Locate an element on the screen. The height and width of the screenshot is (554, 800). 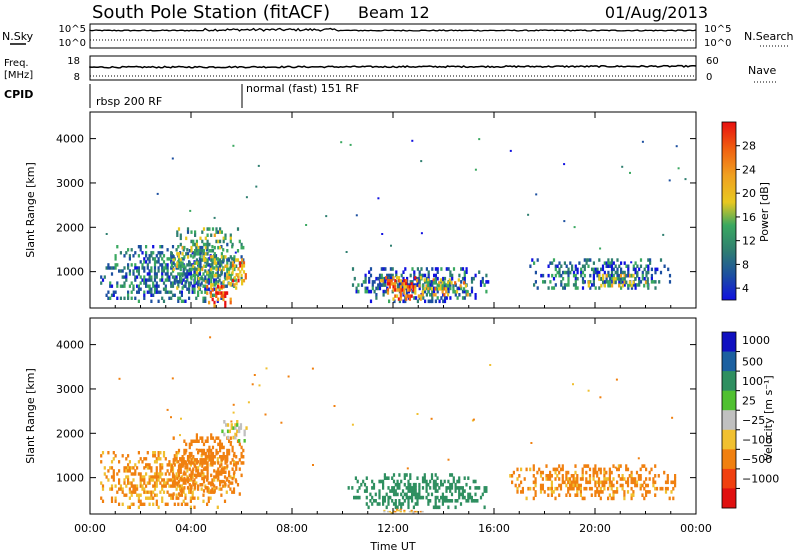
velocity-cb-block is located at coordinates (729, 478).